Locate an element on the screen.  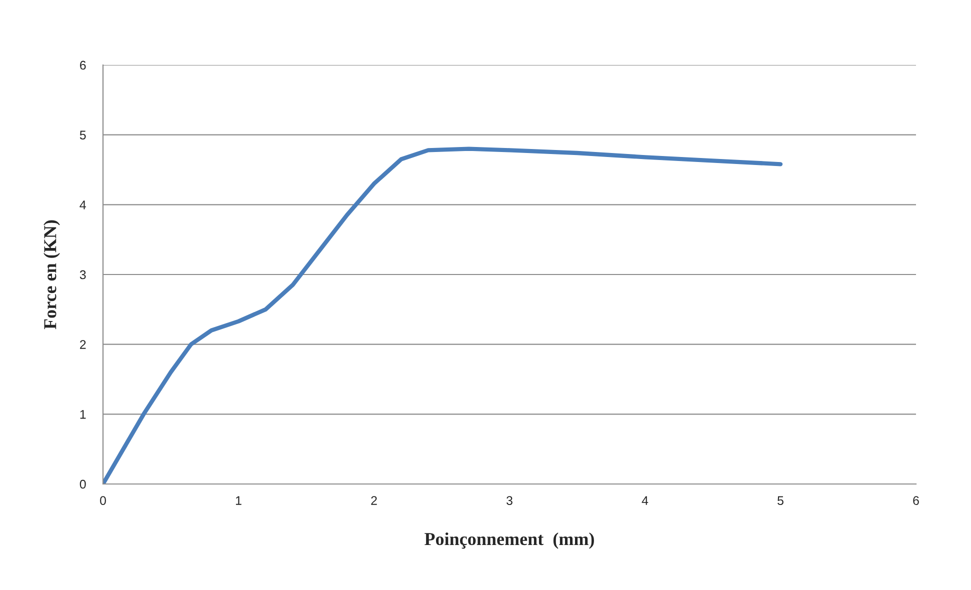
x-tick-label: 1 is located at coordinates (239, 500).